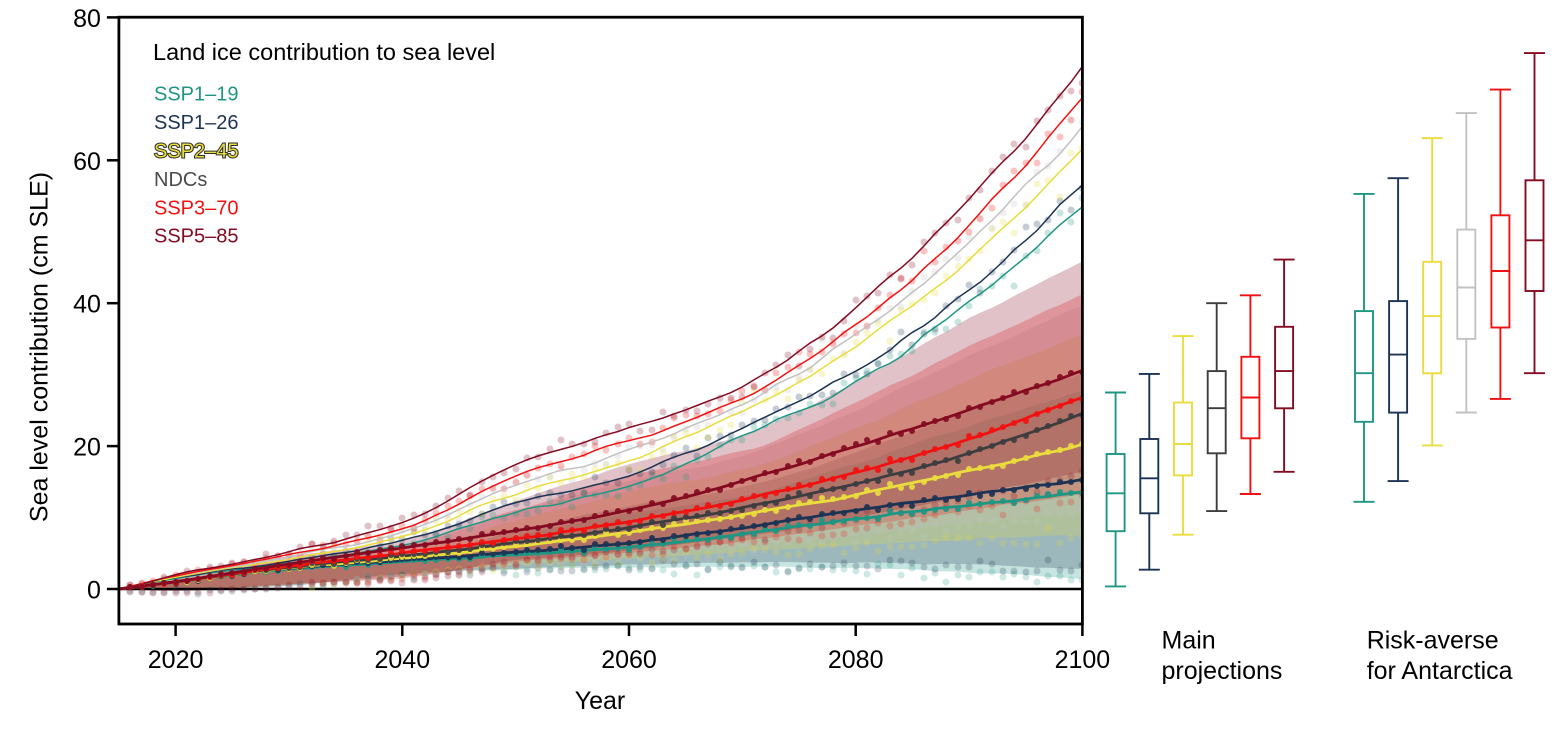 Image resolution: width=1566 pixels, height=729 pixels. Describe the element at coordinates (1433, 641) in the screenshot. I see `svg-text: Risk-averse` at that location.